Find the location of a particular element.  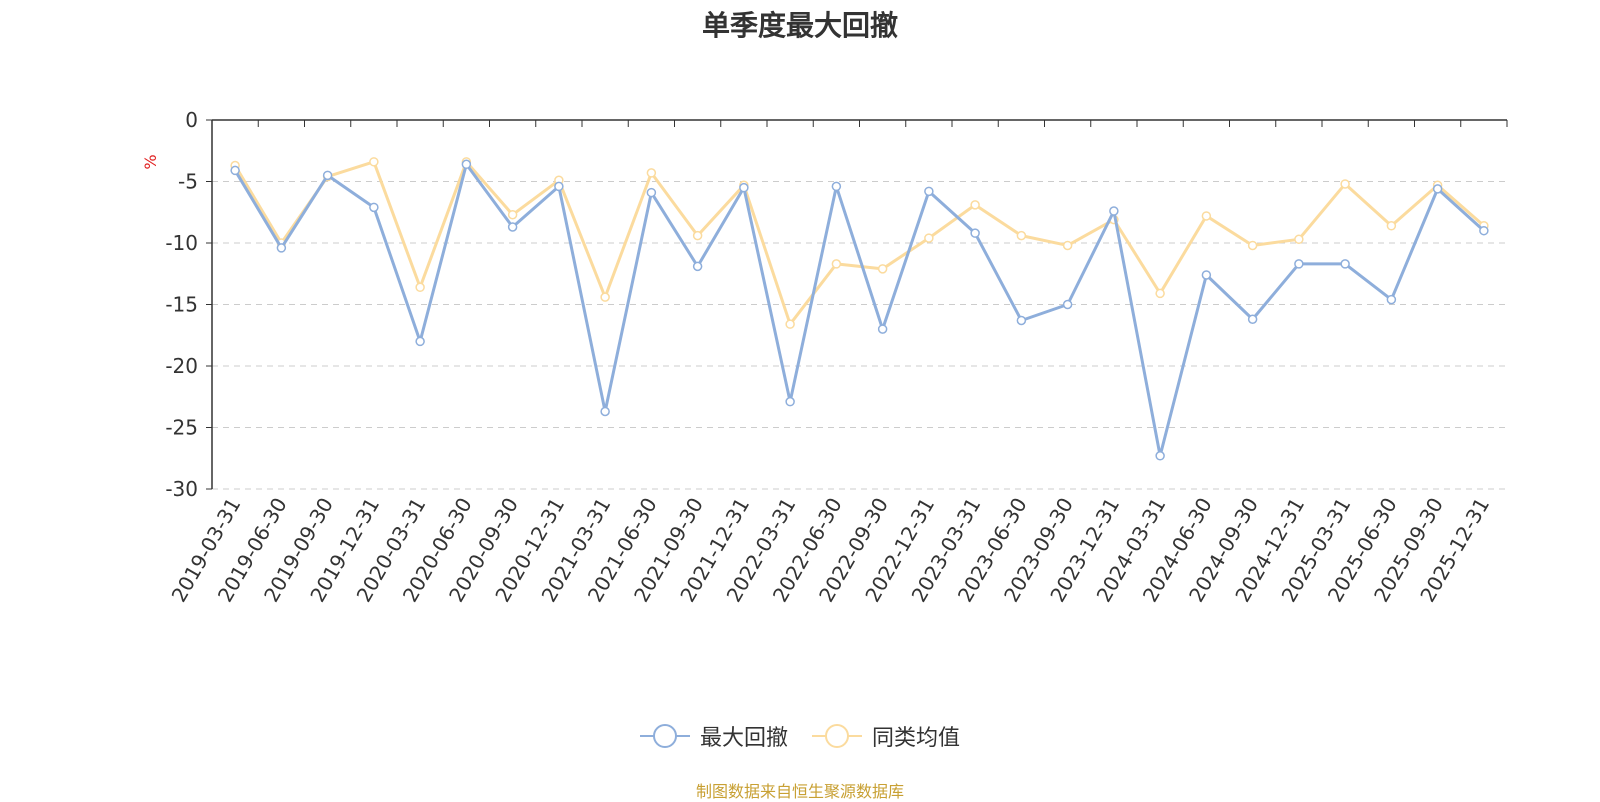

legend-label-series-0: 最大回撤 is located at coordinates (743, 738).